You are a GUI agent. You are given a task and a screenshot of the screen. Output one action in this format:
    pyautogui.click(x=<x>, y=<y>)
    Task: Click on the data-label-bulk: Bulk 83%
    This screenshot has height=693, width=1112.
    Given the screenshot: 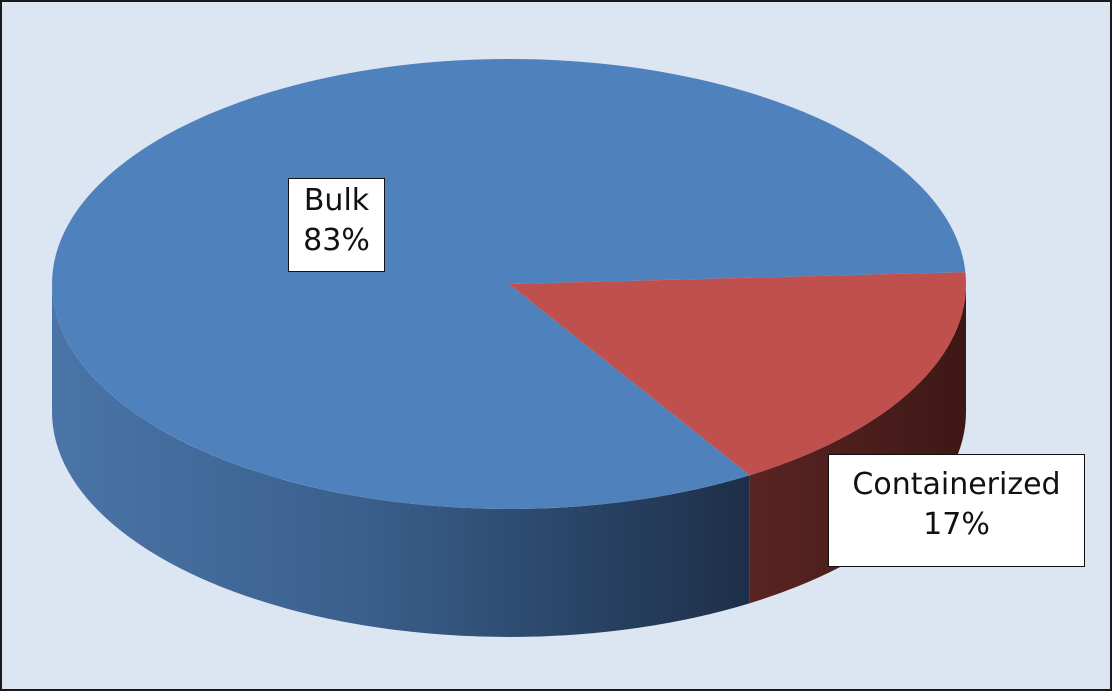 What is the action you would take?
    pyautogui.click(x=336, y=225)
    